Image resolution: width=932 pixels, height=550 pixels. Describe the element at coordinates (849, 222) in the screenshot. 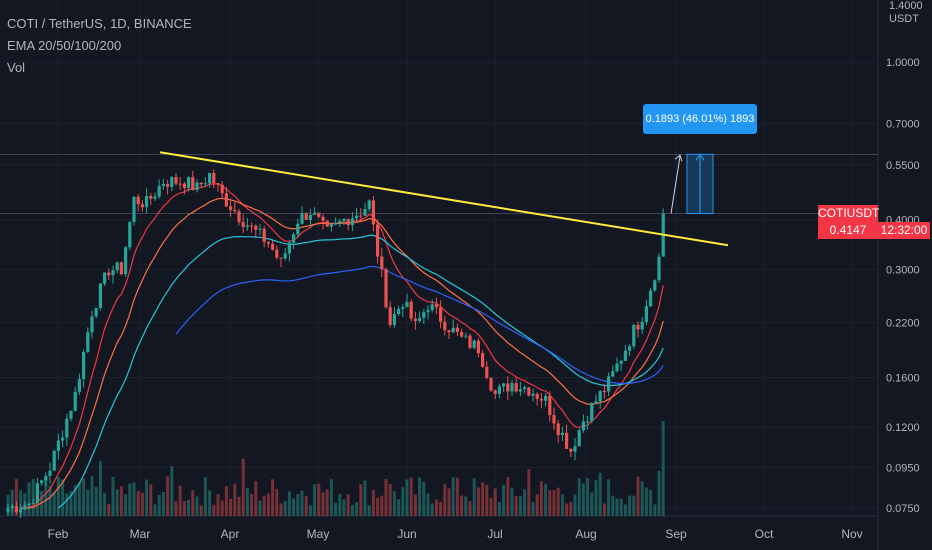

I see `current-price-tag: COTIUSDT 0.4147` at that location.